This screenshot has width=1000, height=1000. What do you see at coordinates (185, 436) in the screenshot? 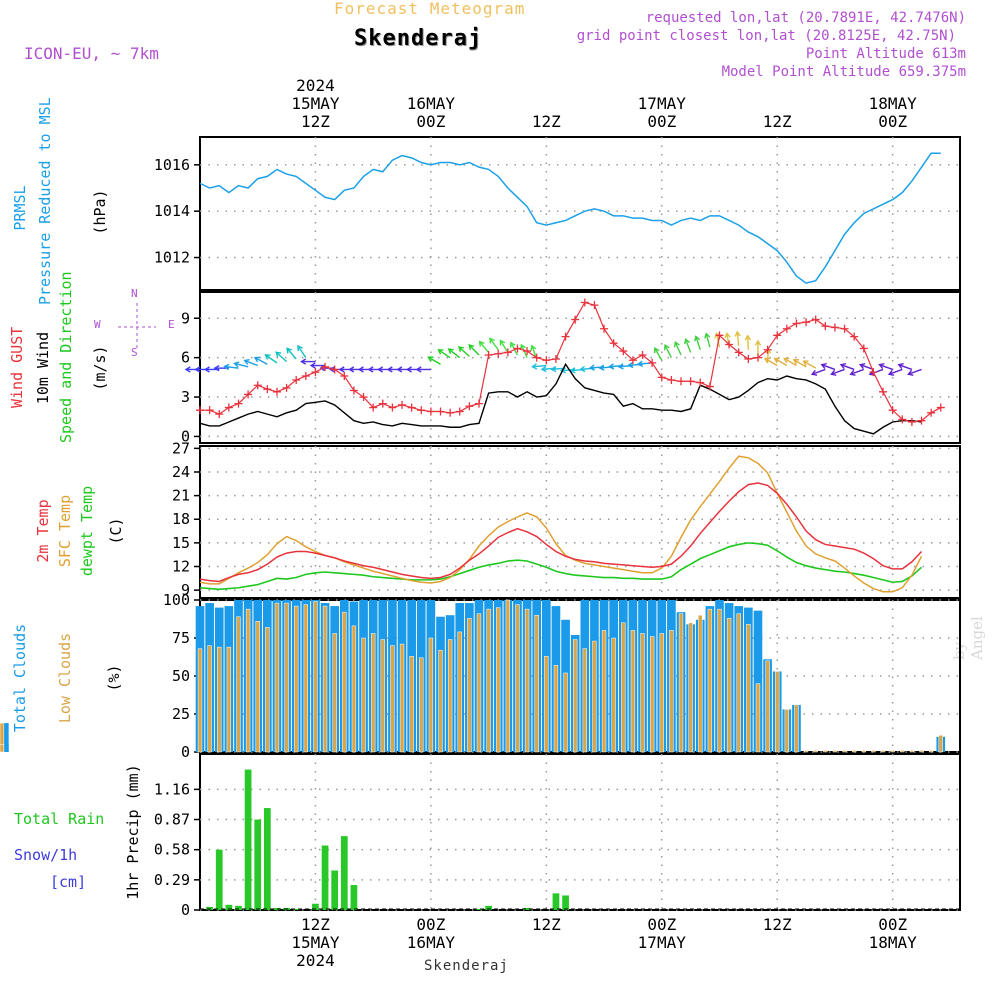
I see `wind-ytick-label: 0` at bounding box center [185, 436].